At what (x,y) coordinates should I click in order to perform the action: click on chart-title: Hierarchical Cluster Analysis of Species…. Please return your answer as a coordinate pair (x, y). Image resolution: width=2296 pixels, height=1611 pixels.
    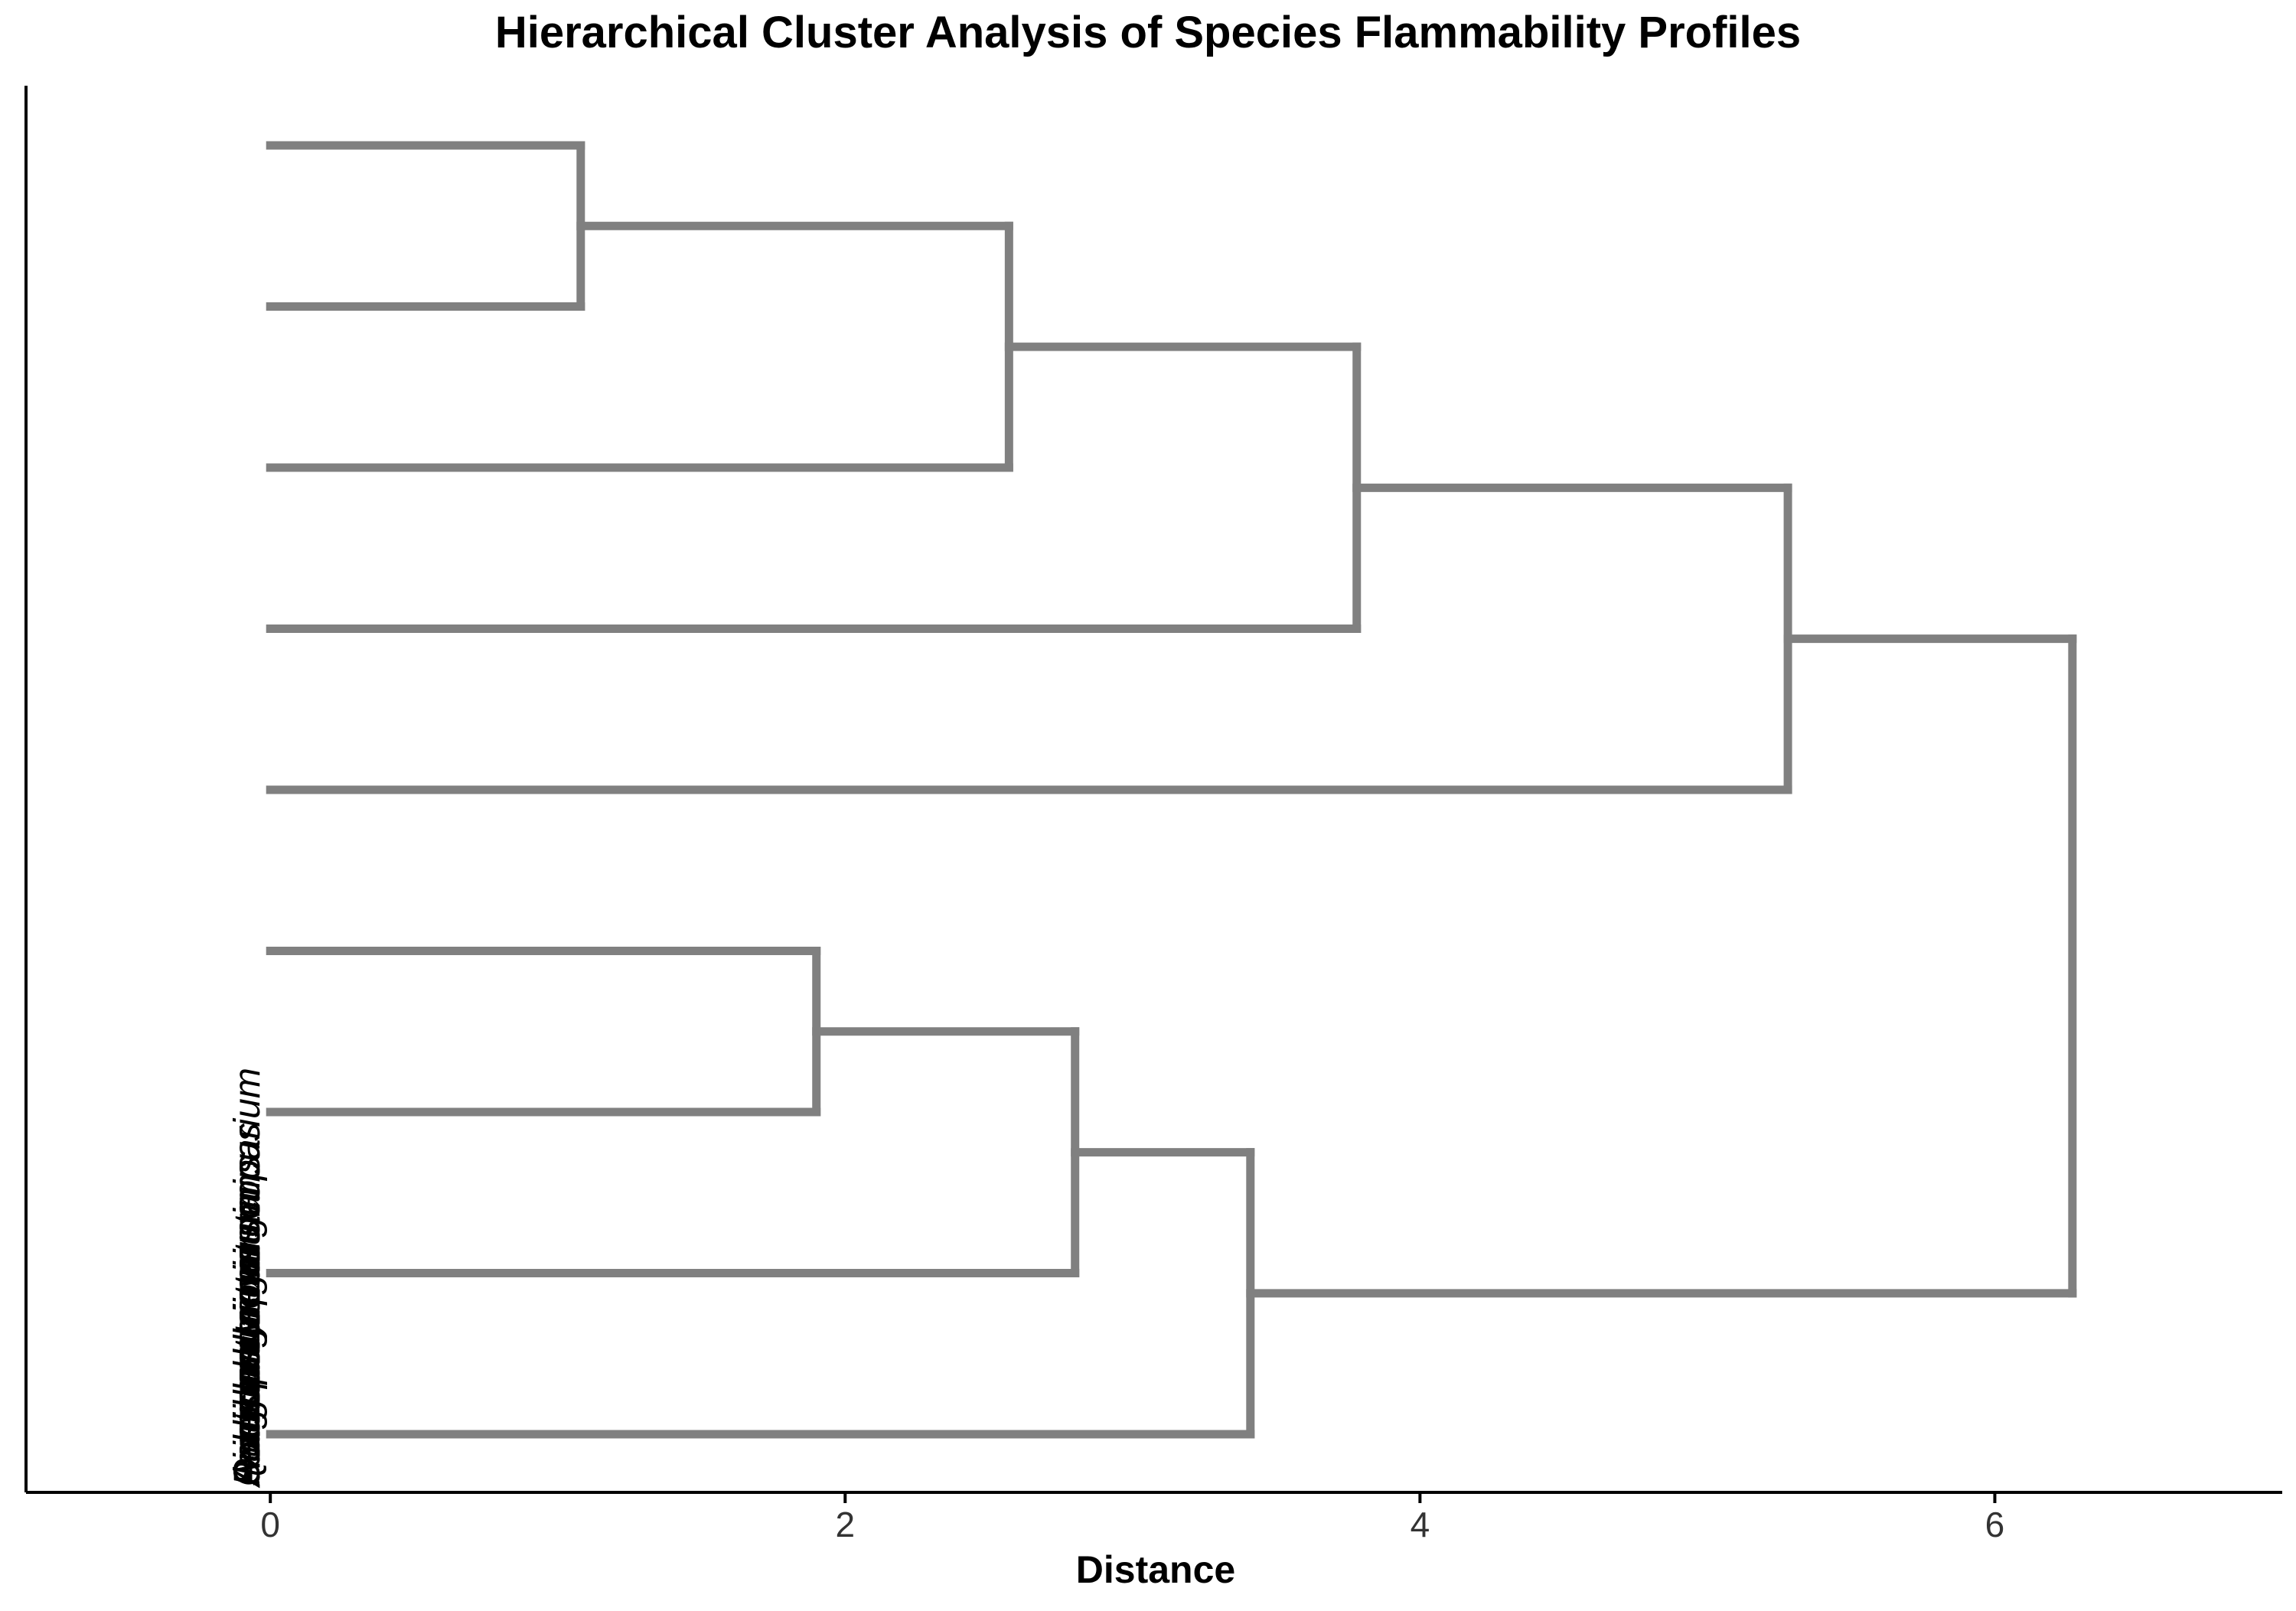
    Looking at the image, I should click on (1148, 32).